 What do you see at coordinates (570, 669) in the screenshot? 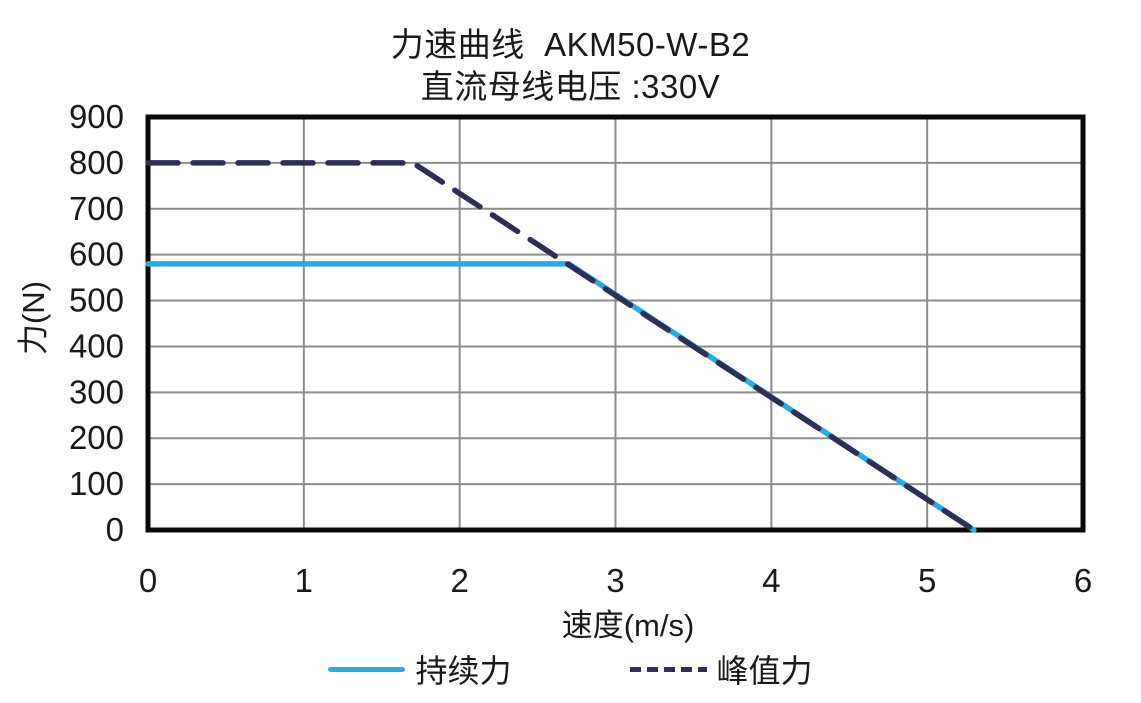
I see `legend: 持续力 峰值力` at bounding box center [570, 669].